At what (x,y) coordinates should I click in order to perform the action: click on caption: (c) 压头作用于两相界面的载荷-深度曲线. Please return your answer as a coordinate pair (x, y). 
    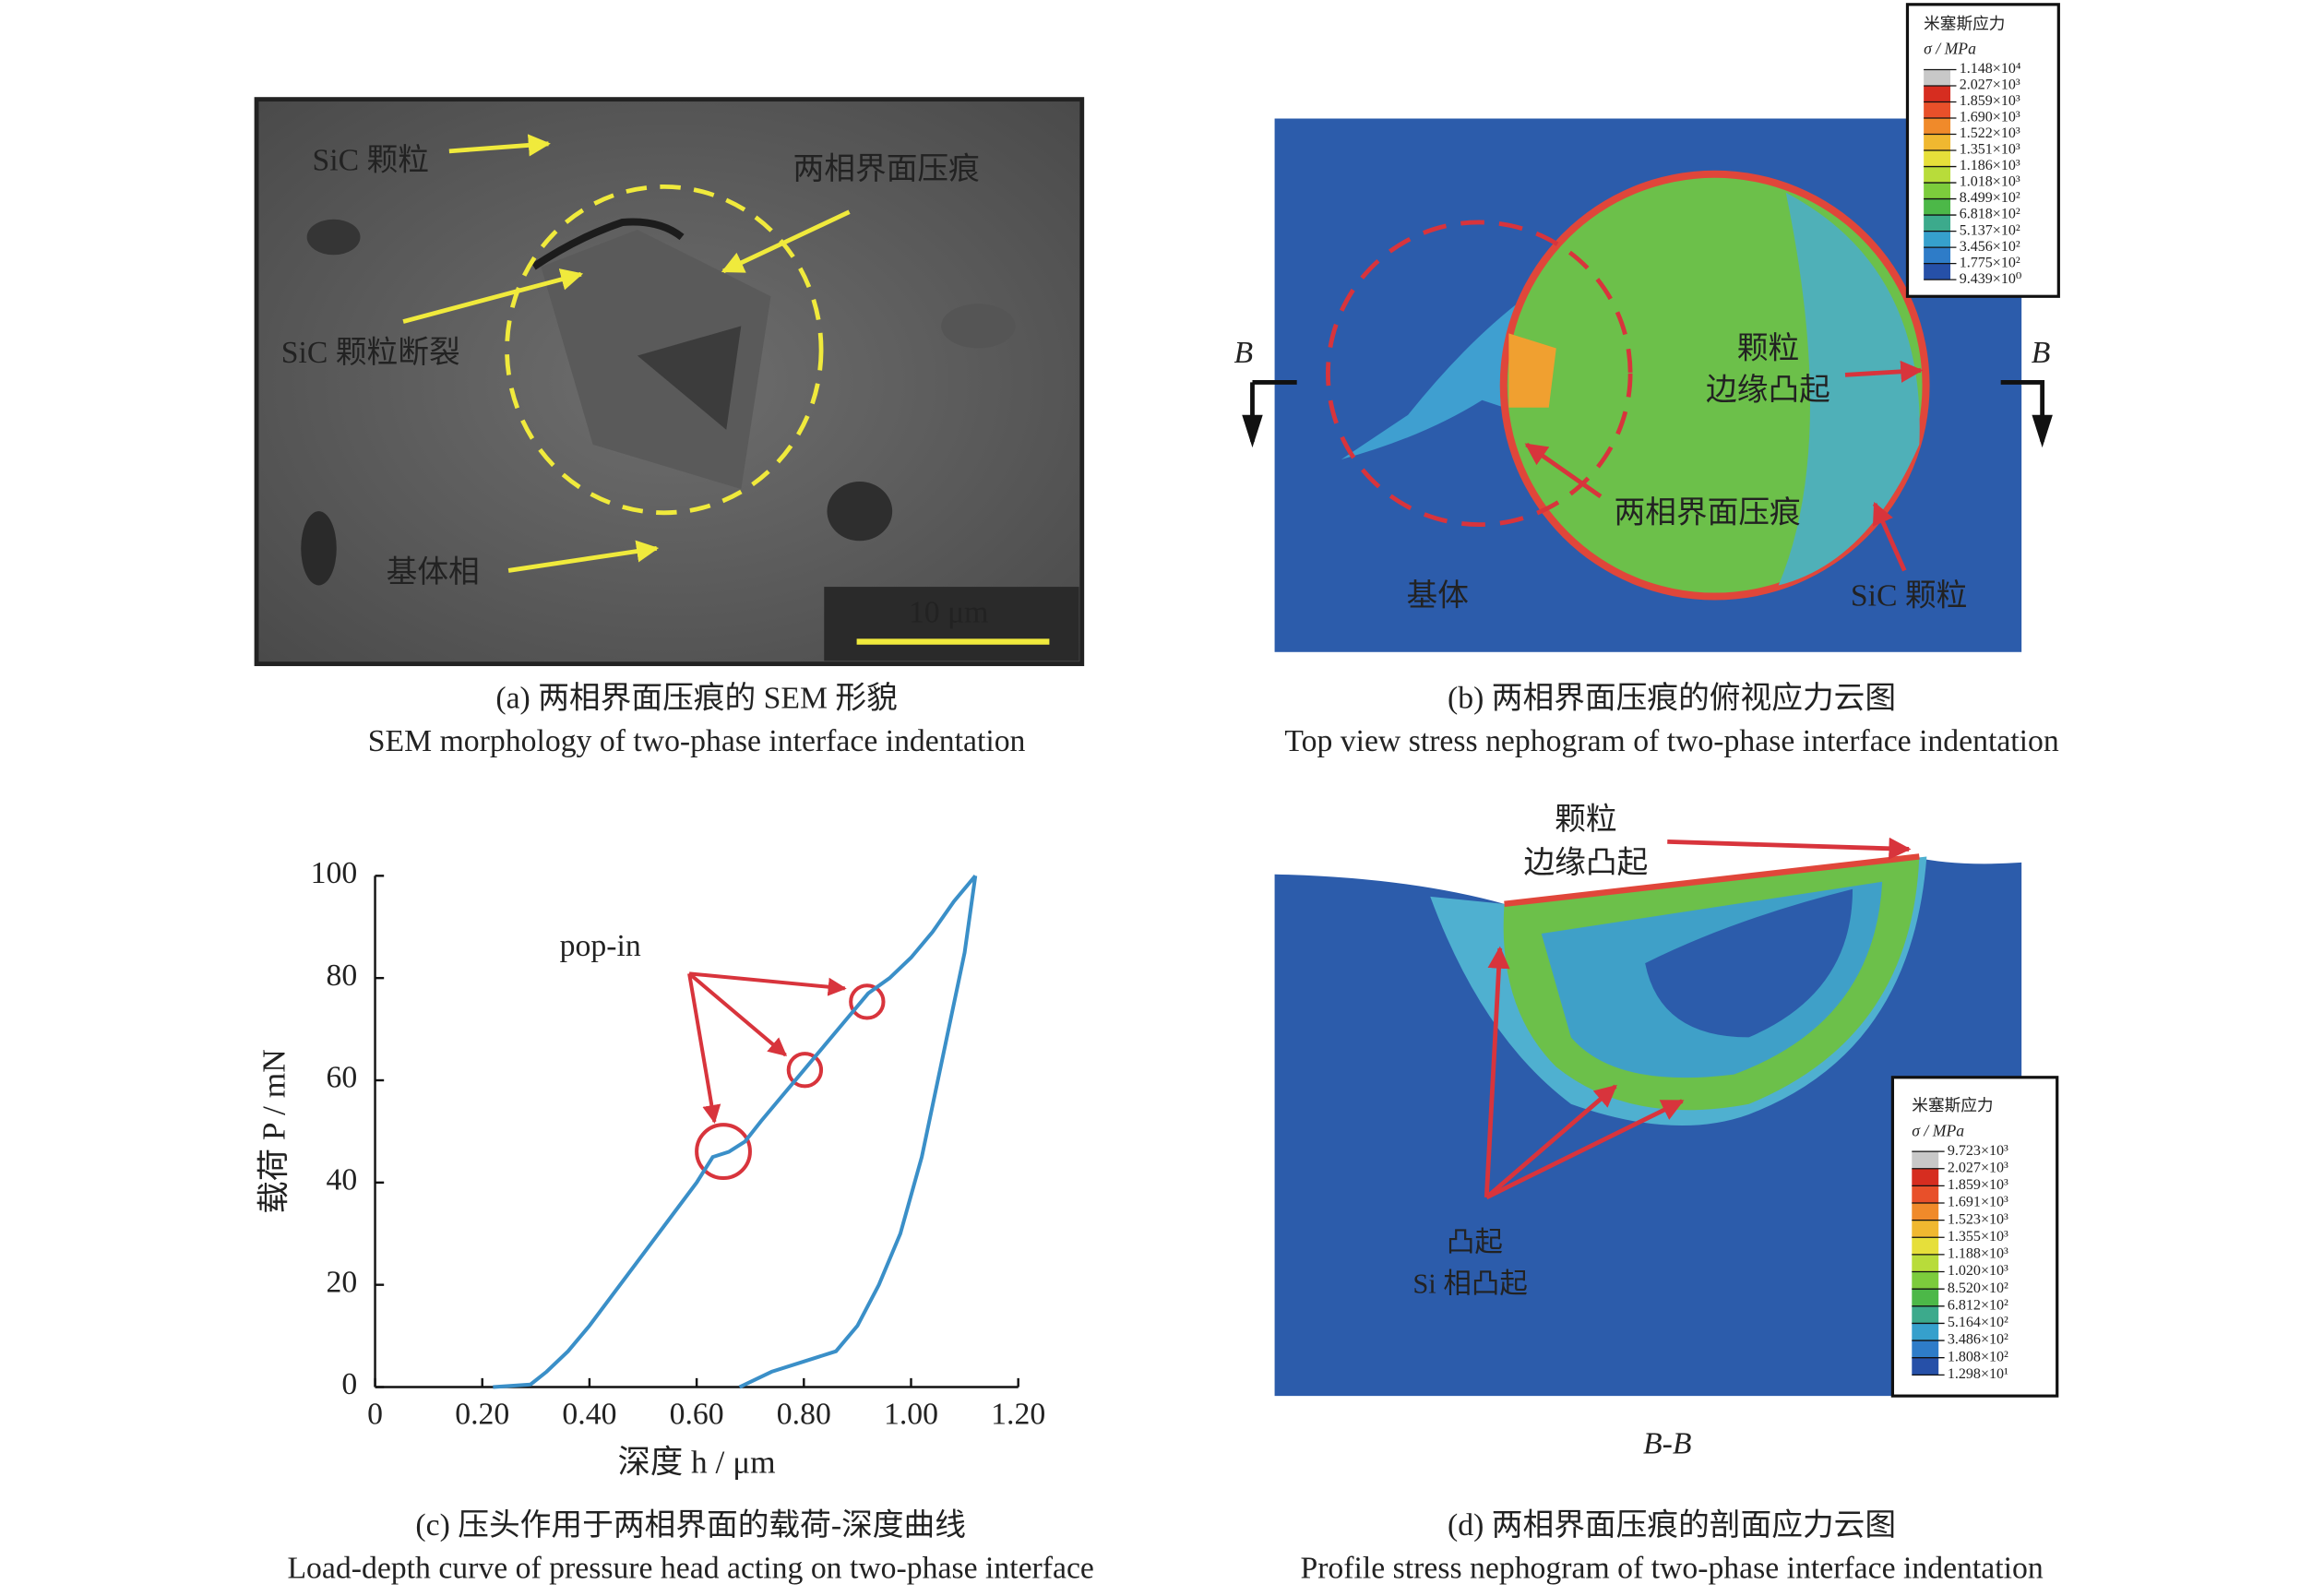
    Looking at the image, I should click on (690, 1524).